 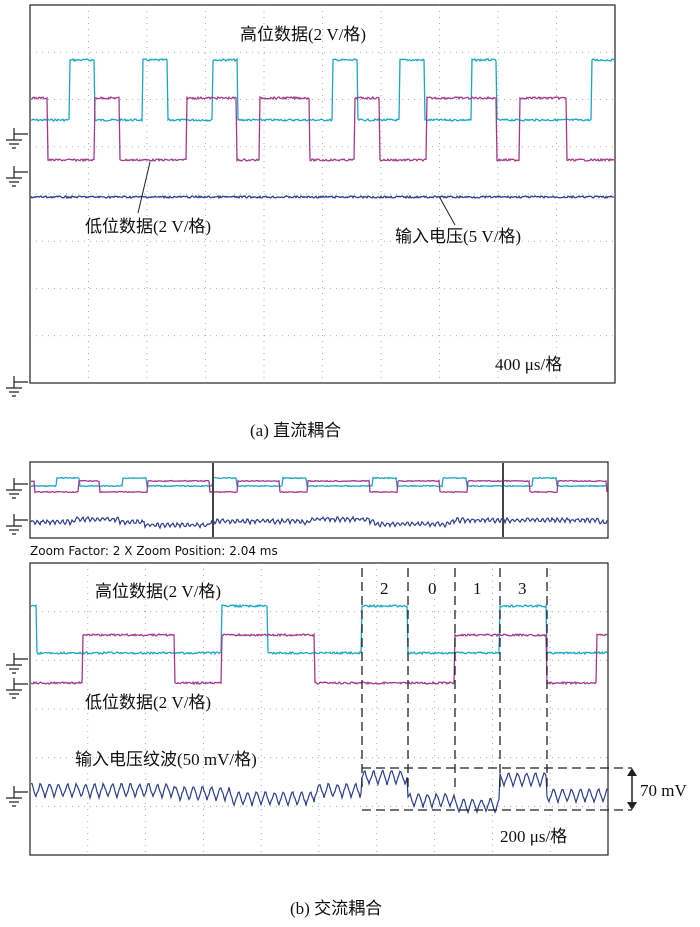 What do you see at coordinates (533, 836) in the screenshot?
I see `label-timebase-b: 200 μs/格` at bounding box center [533, 836].